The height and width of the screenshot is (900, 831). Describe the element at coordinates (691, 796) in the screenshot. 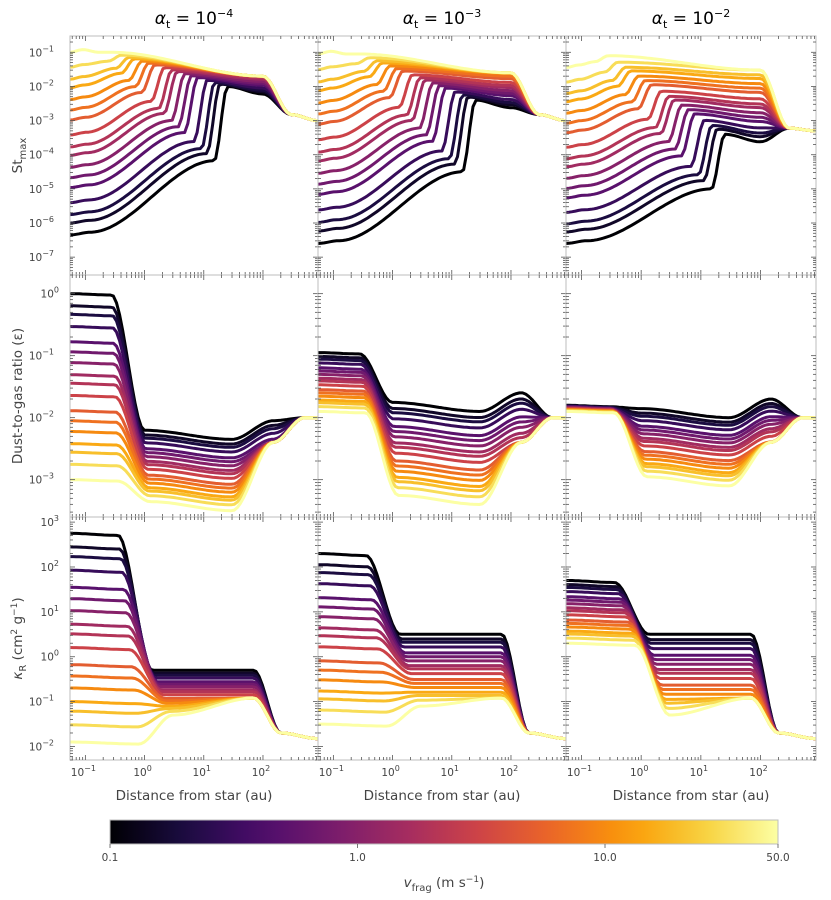

I see `x-axis-label-2: Distance from star (au)` at that location.